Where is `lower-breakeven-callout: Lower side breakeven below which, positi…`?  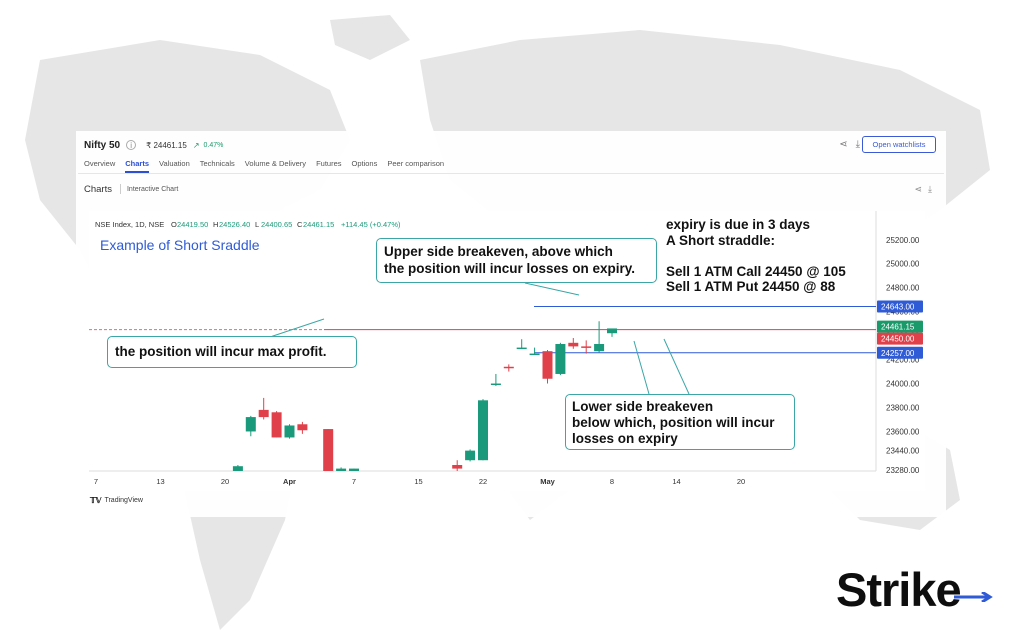 lower-breakeven-callout: Lower side breakeven below which, positi… is located at coordinates (680, 422).